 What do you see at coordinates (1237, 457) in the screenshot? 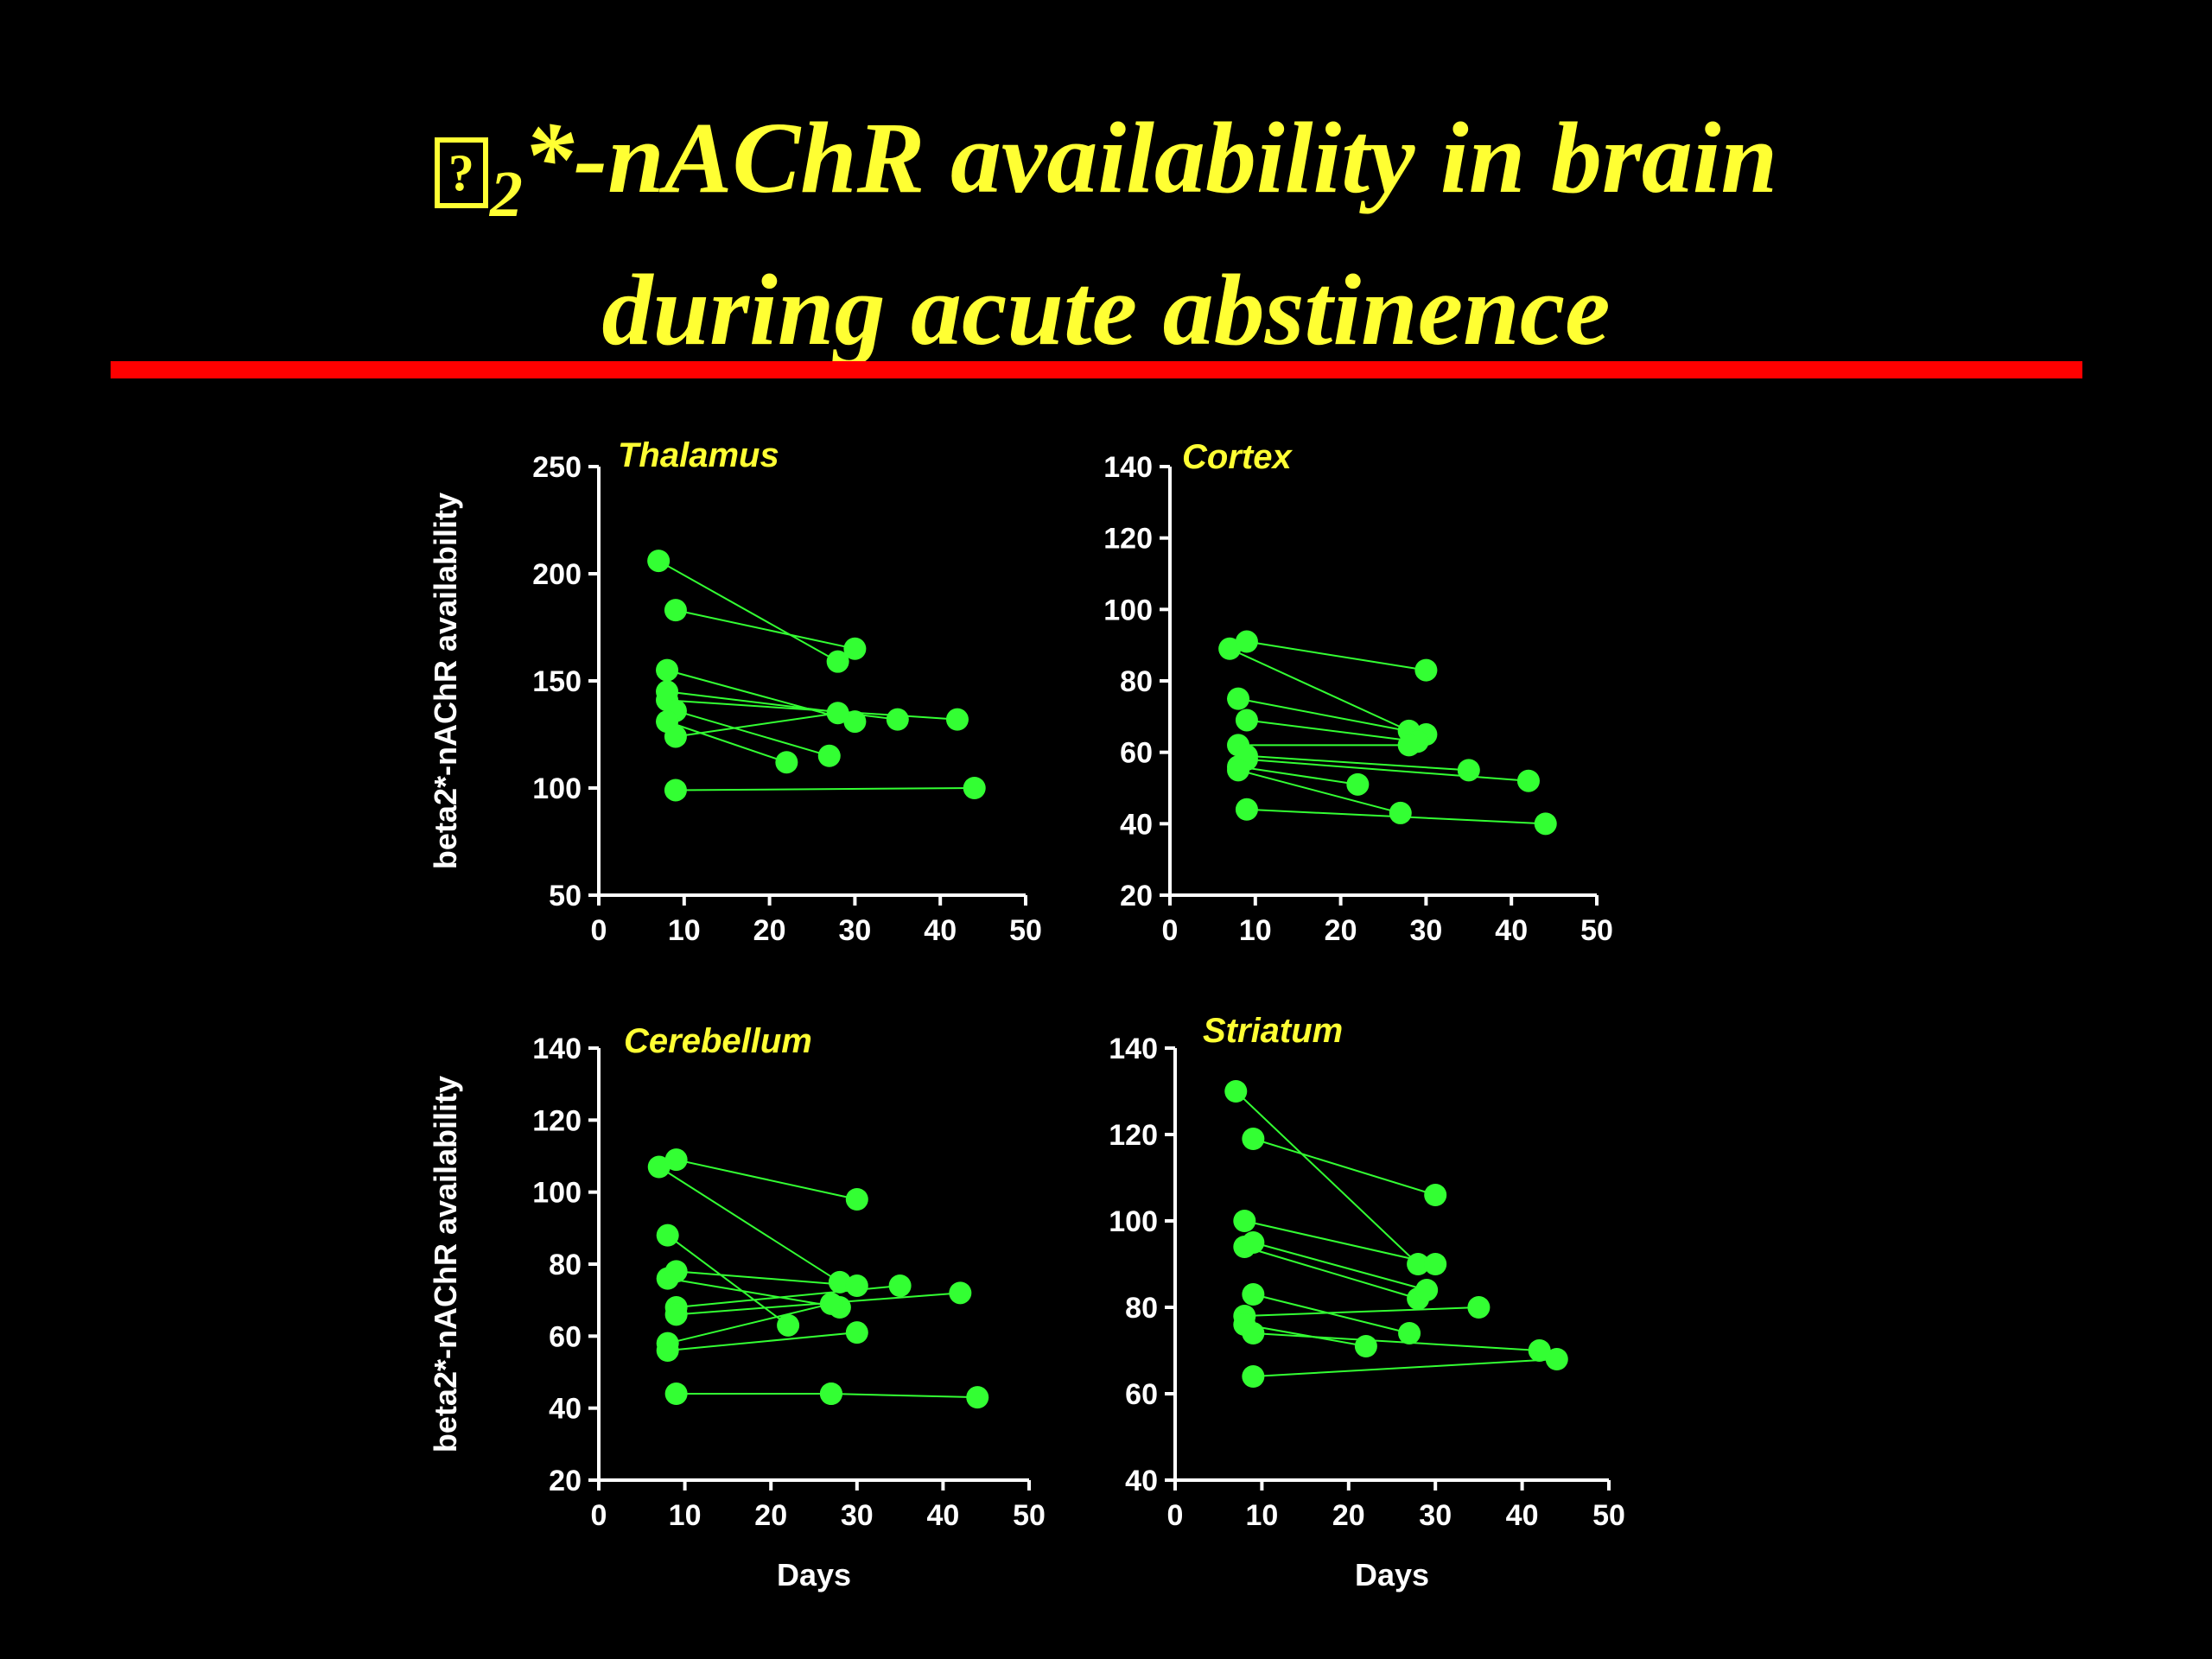
I see `panel-title-cortex: Cortex` at bounding box center [1237, 457].